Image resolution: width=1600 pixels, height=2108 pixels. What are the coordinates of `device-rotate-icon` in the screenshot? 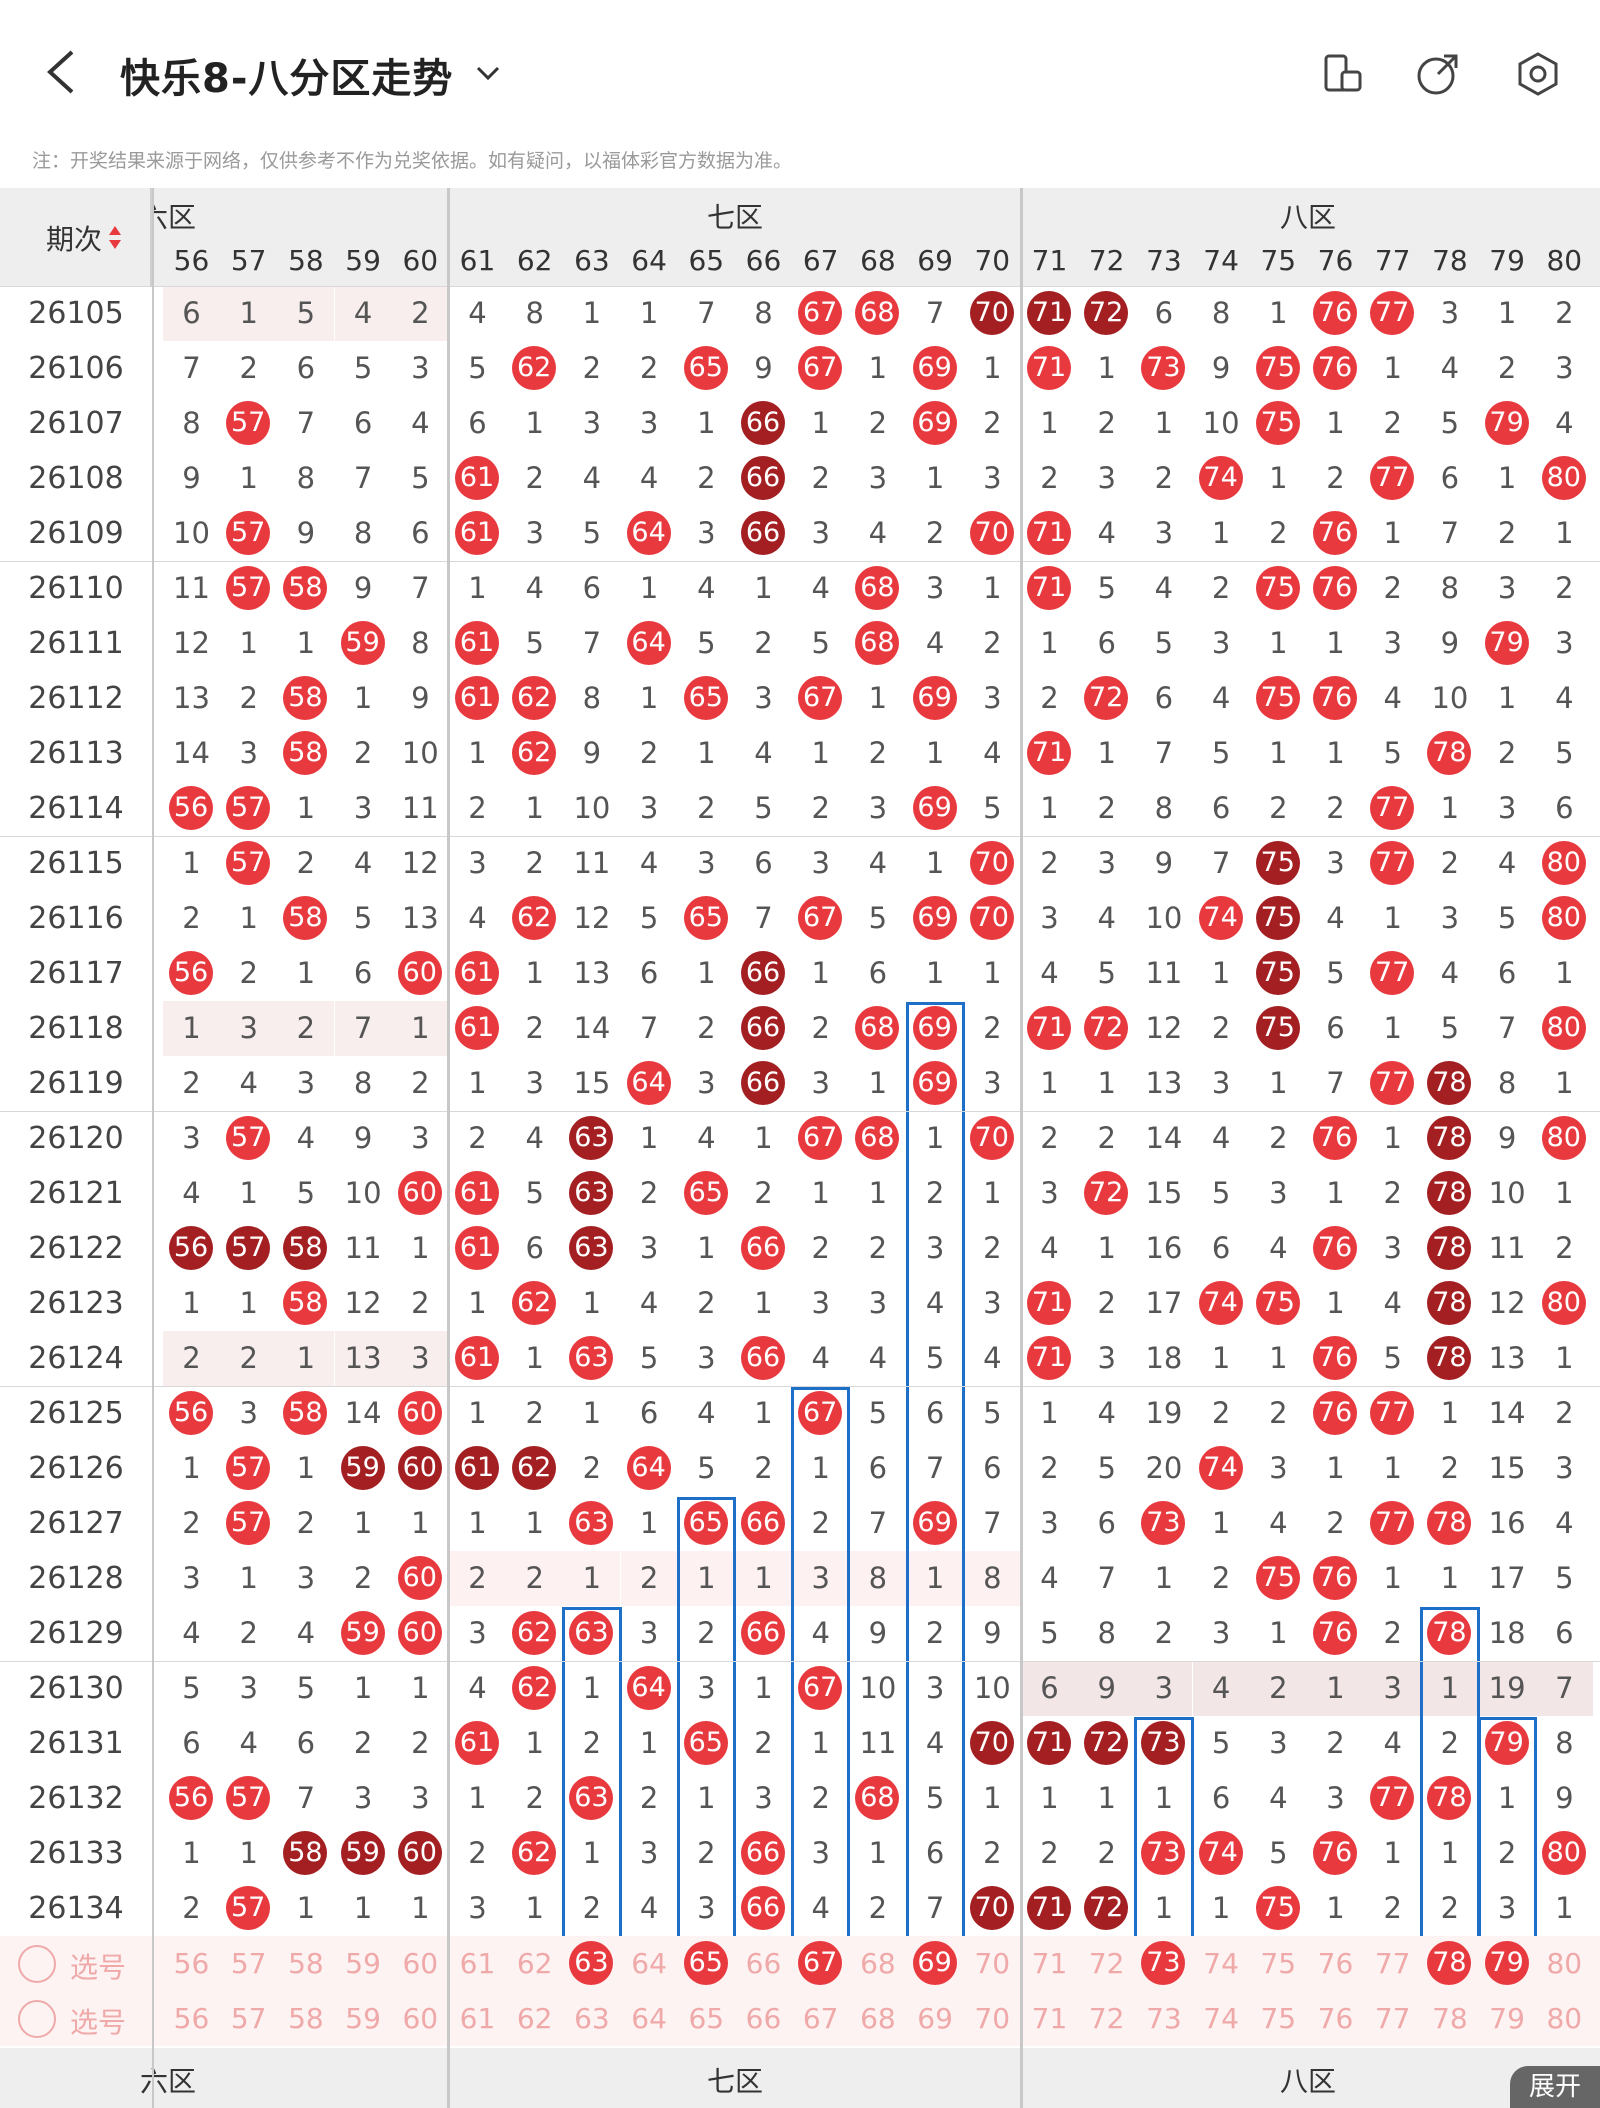 It's located at (1342, 74).